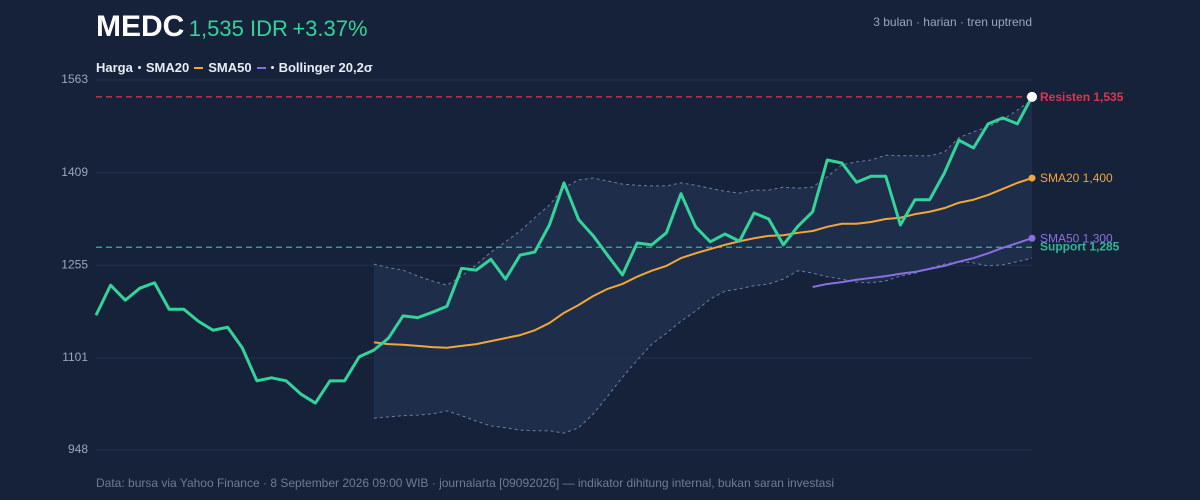 The image size is (1200, 500). Describe the element at coordinates (140, 26) in the screenshot. I see `title: MEDC` at that location.